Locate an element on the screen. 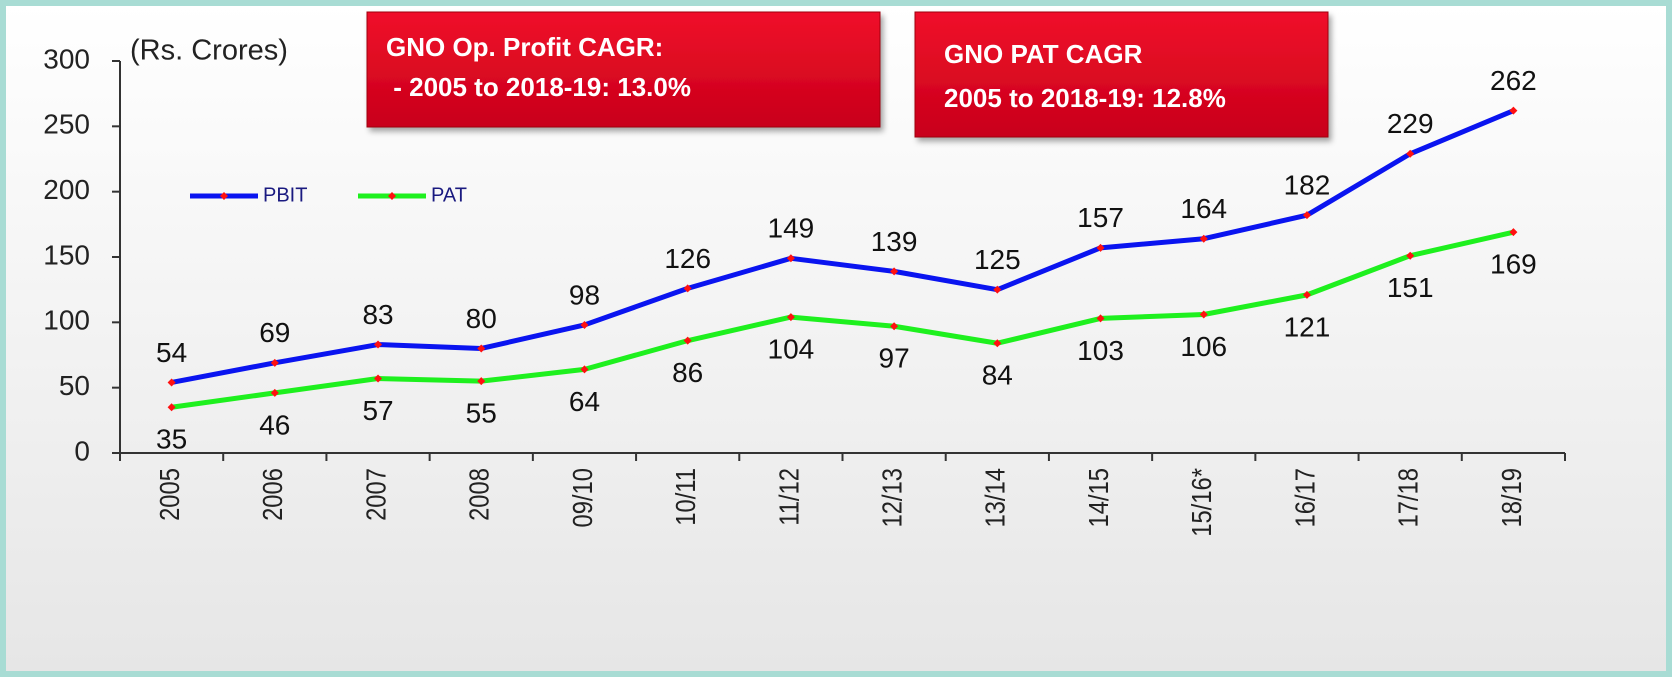 This screenshot has height=682, width=1672. data-label: 125 is located at coordinates (997, 259).